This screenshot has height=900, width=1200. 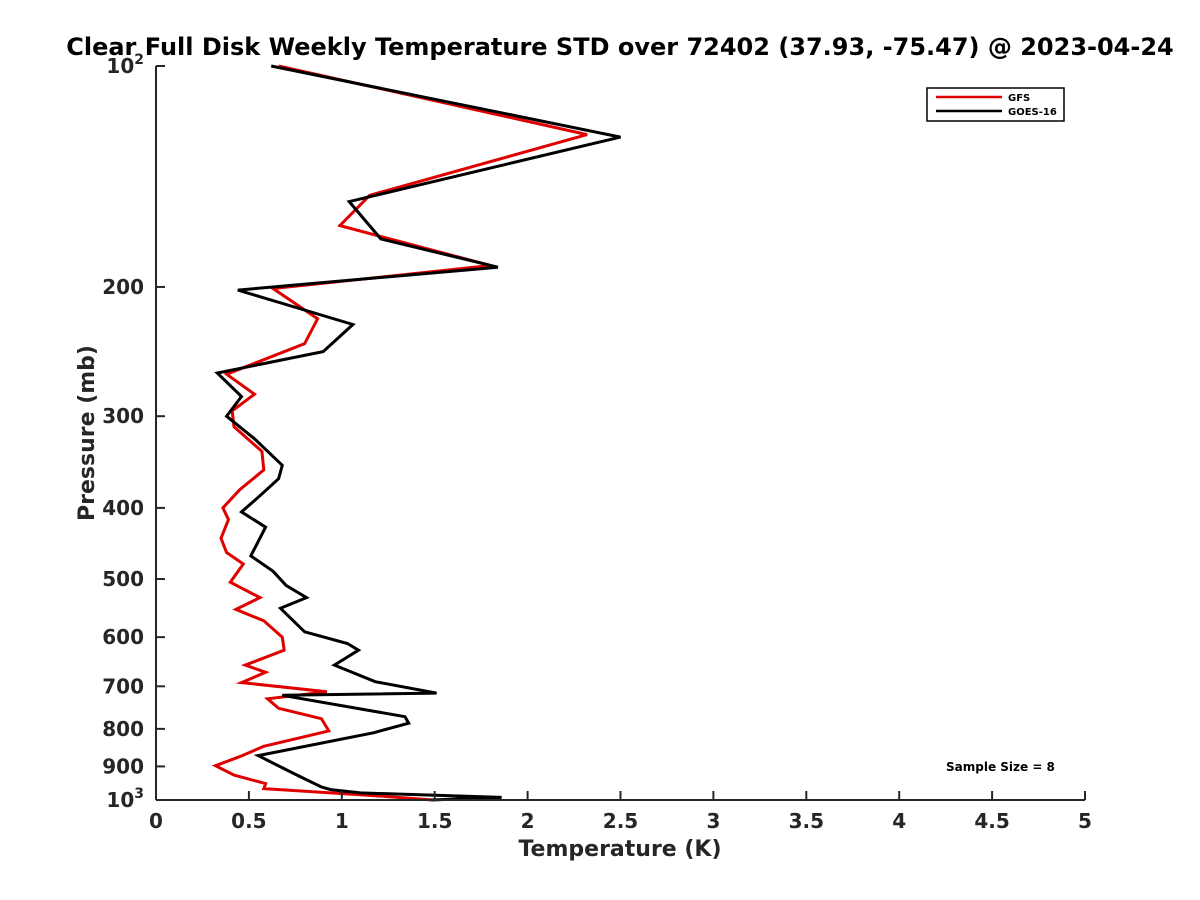 I want to click on x-axis-ticks: 0 0.5 1 1.5 2 2.5 3 3.5 4 4.5 5, so click(x=620, y=812).